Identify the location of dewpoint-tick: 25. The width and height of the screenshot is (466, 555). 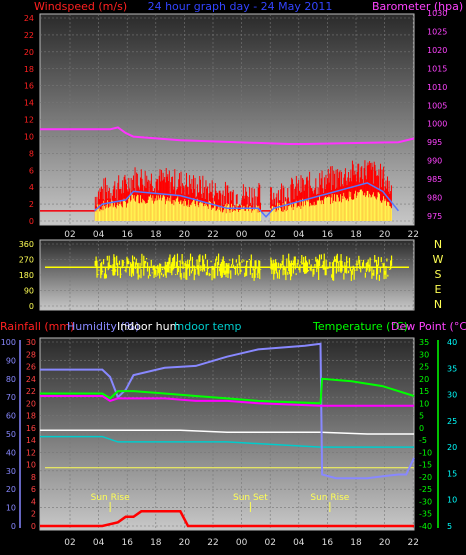
(452, 421).